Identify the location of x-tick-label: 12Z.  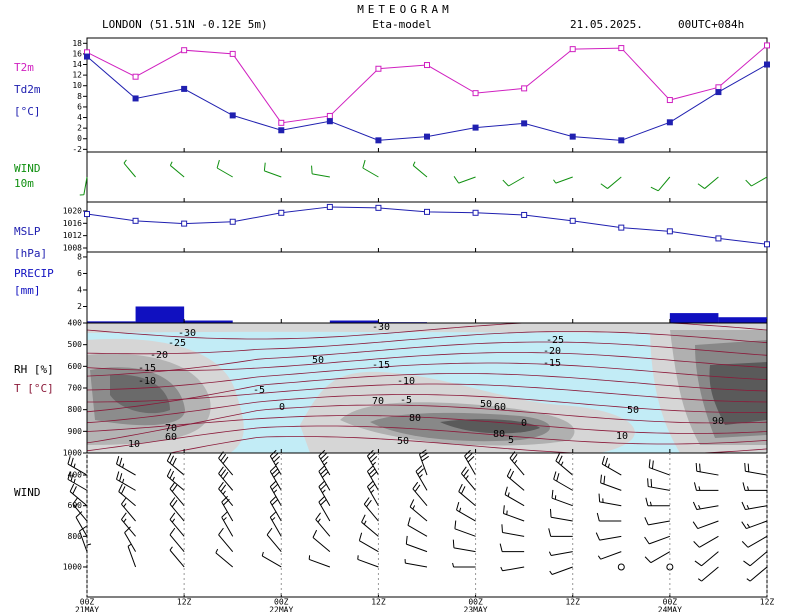
(378, 602).